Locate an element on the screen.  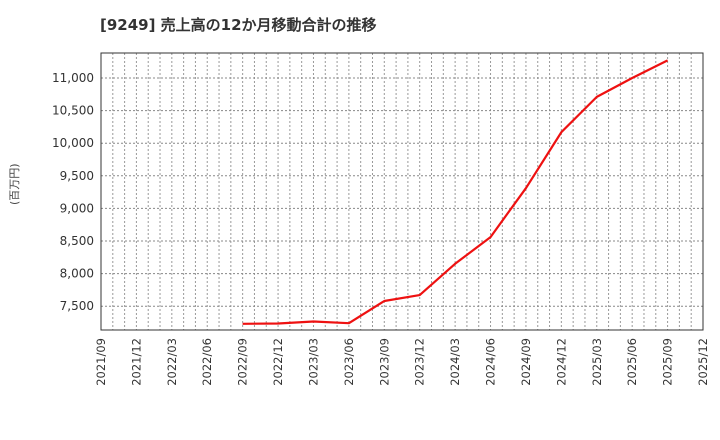
svg-text: 2022/06 is located at coordinates (207, 362).